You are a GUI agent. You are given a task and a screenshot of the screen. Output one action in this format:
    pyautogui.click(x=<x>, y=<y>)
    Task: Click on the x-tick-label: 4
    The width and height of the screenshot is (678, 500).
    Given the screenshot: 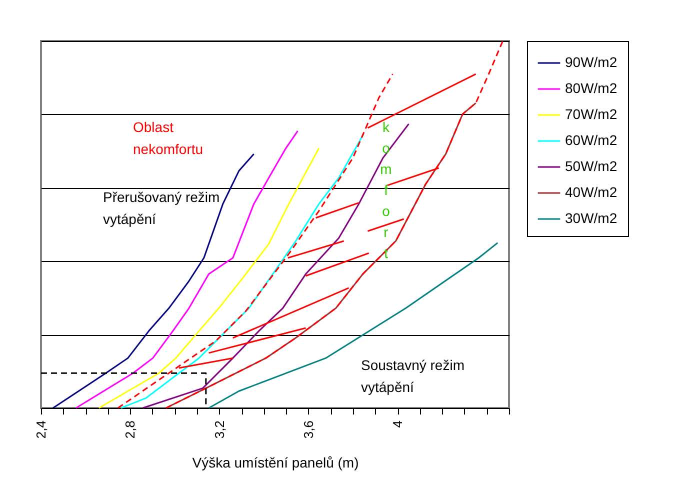 What is the action you would take?
    pyautogui.click(x=398, y=424)
    